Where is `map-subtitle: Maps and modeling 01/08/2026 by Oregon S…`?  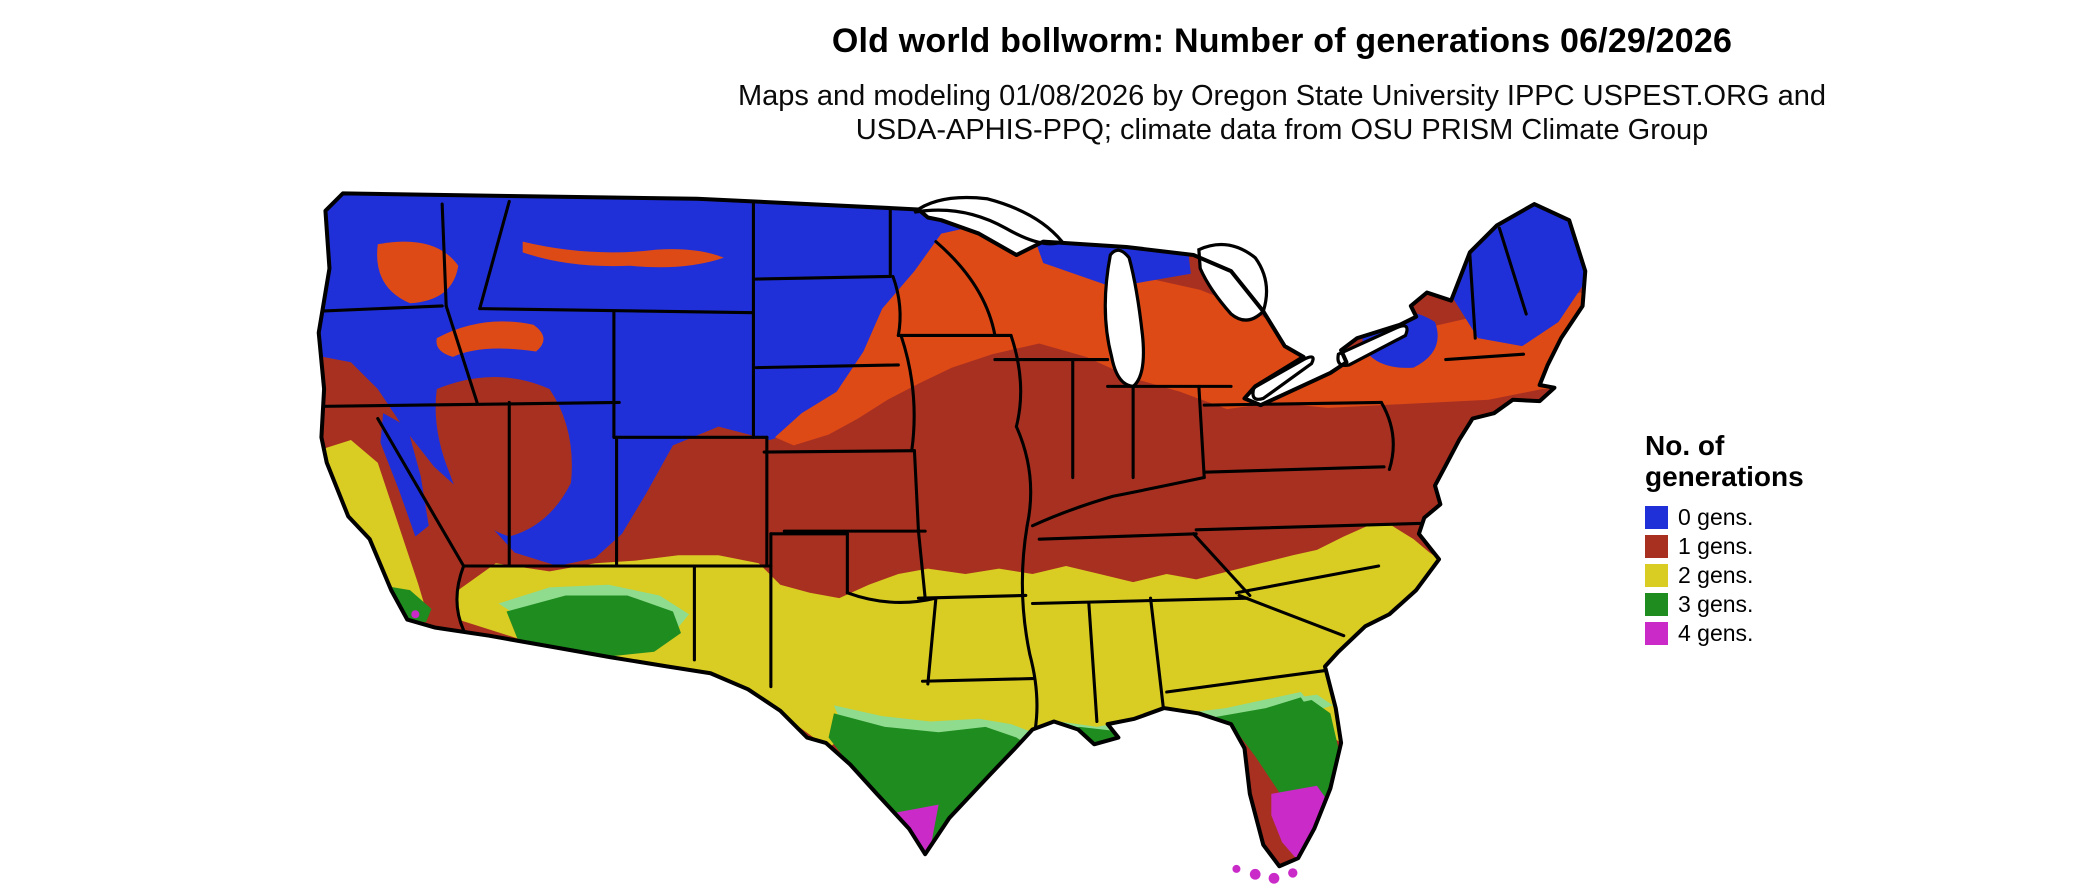
map-subtitle: Maps and modeling 01/08/2026 by Oregon S… is located at coordinates (1282, 113).